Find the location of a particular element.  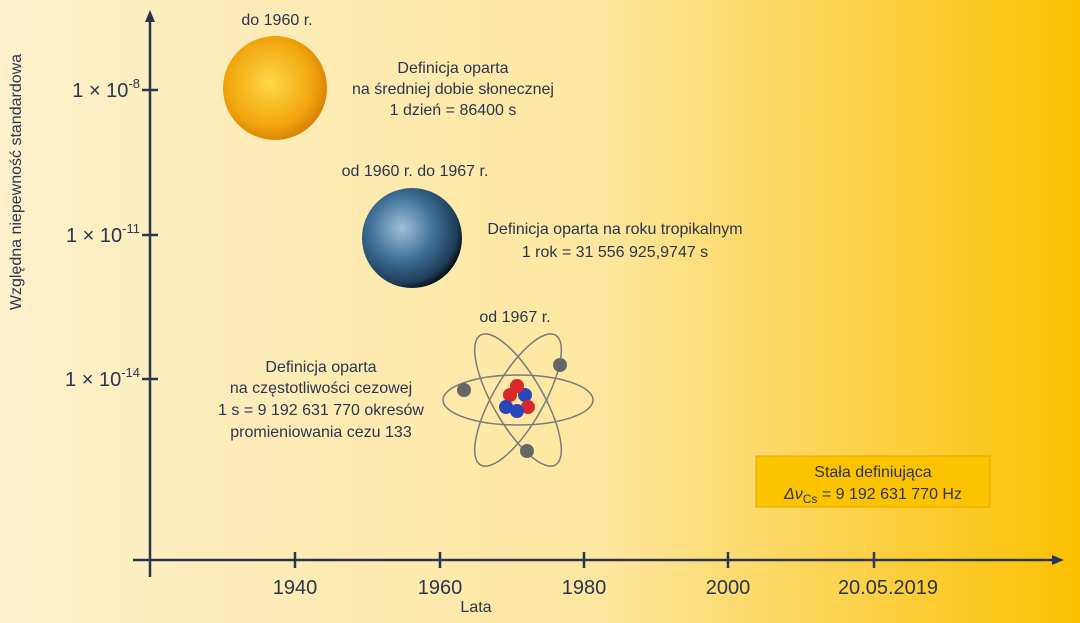

y-tick-label: 1 × 10⁻⁸ is located at coordinates (106, 89).